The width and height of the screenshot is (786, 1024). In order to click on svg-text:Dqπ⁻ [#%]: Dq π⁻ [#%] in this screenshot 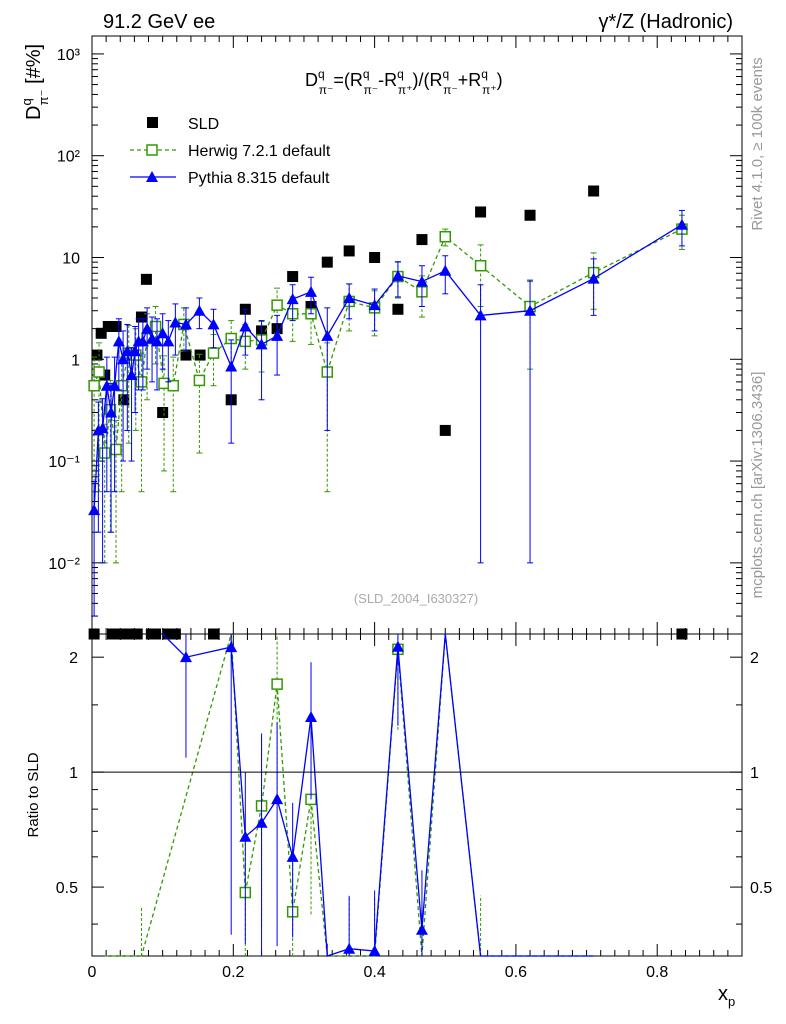, I will do `click(35, 82)`.